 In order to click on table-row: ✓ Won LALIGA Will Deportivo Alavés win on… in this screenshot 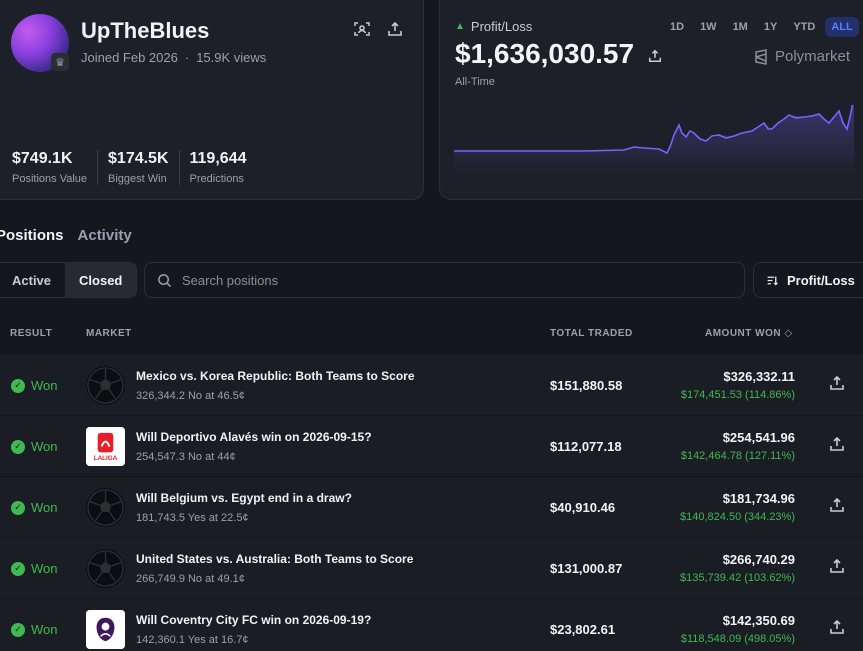, I will do `click(431, 446)`.